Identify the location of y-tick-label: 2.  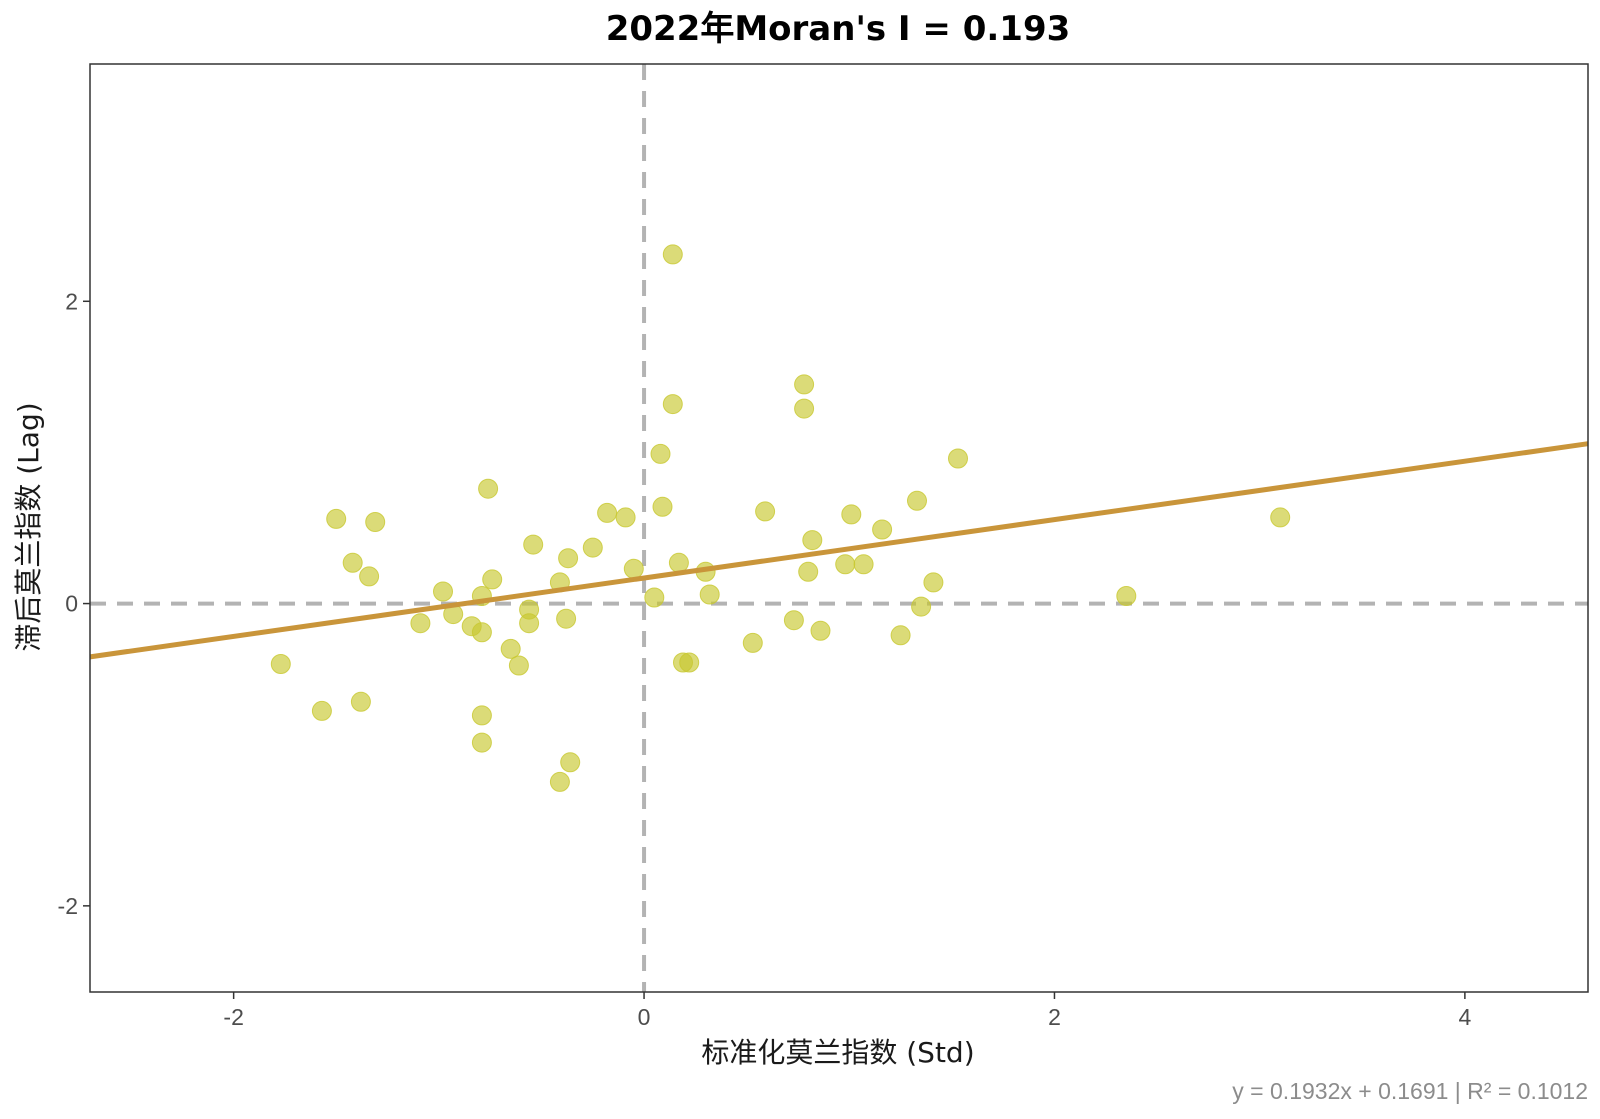
(71, 301).